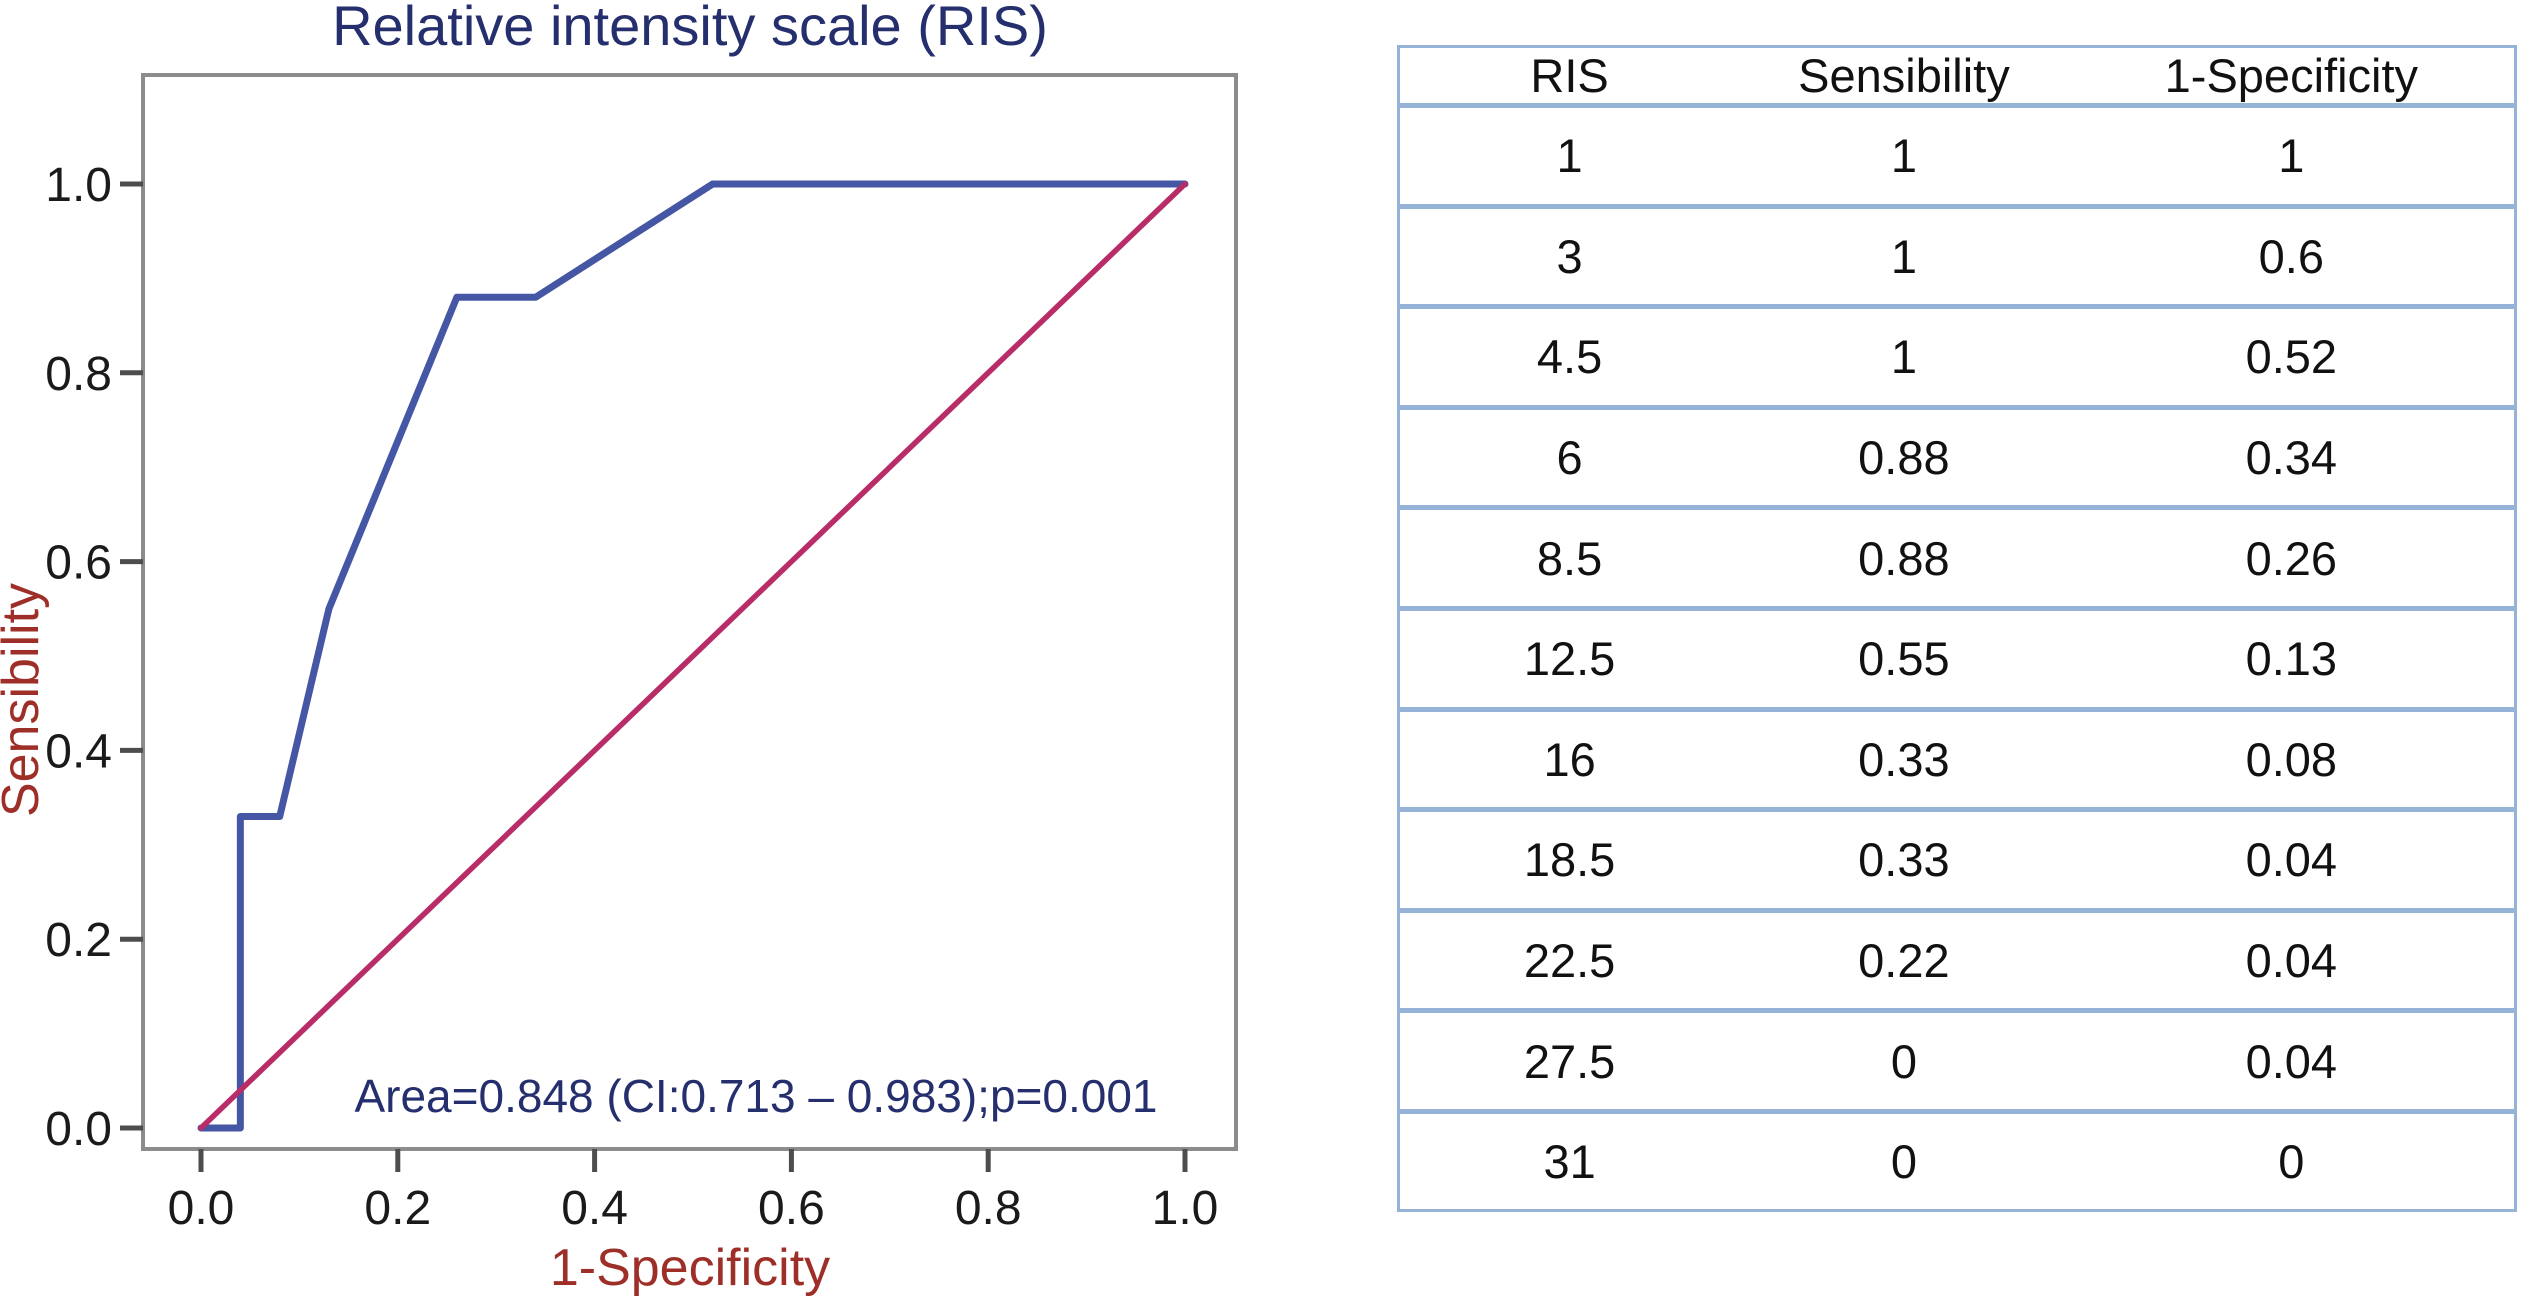  I want to click on table-row: 3 1 0.6, so click(1957, 255).